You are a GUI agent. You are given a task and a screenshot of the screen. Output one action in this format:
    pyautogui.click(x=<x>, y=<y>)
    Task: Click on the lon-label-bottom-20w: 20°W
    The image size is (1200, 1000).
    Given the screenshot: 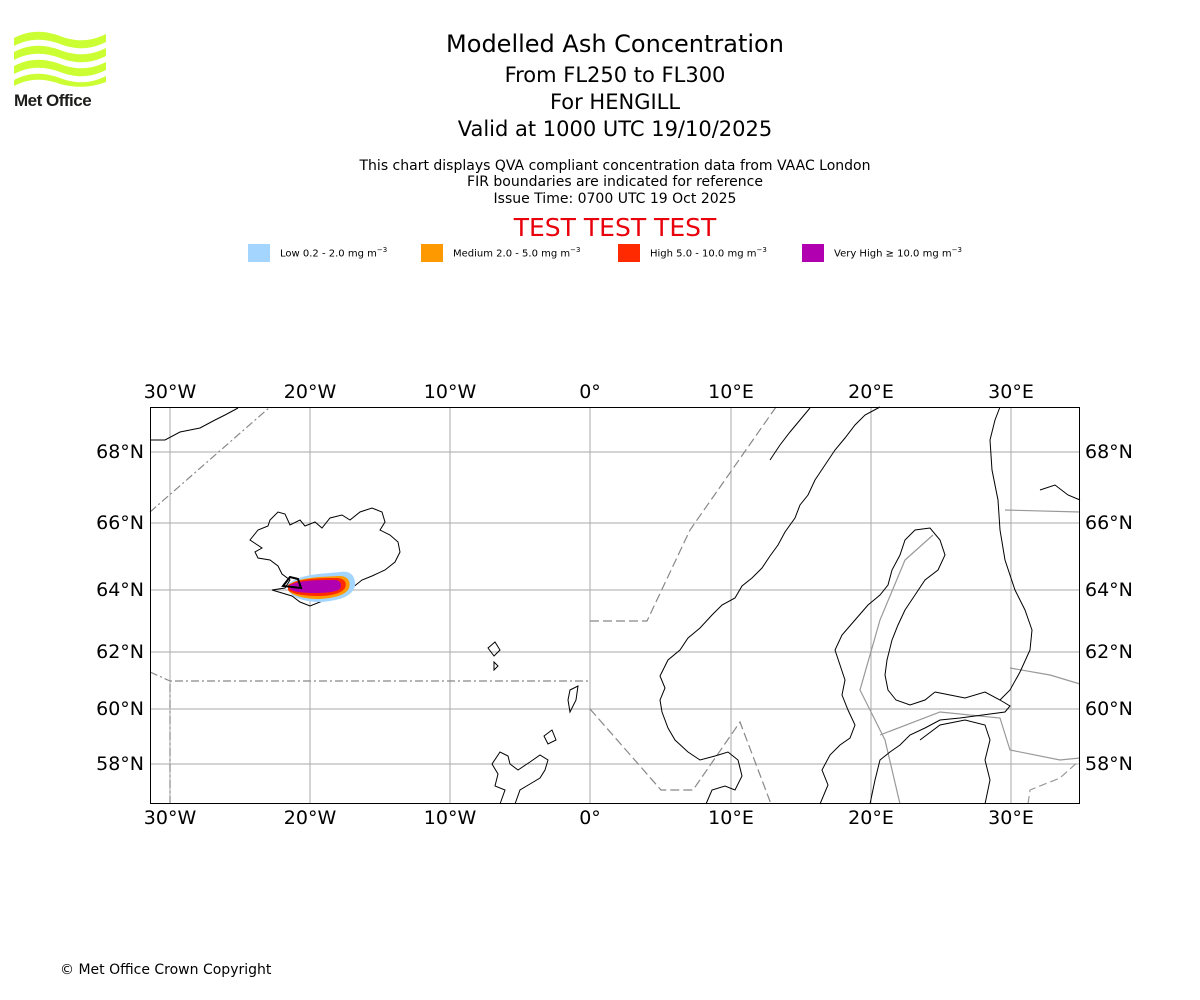 What is the action you would take?
    pyautogui.click(x=310, y=818)
    